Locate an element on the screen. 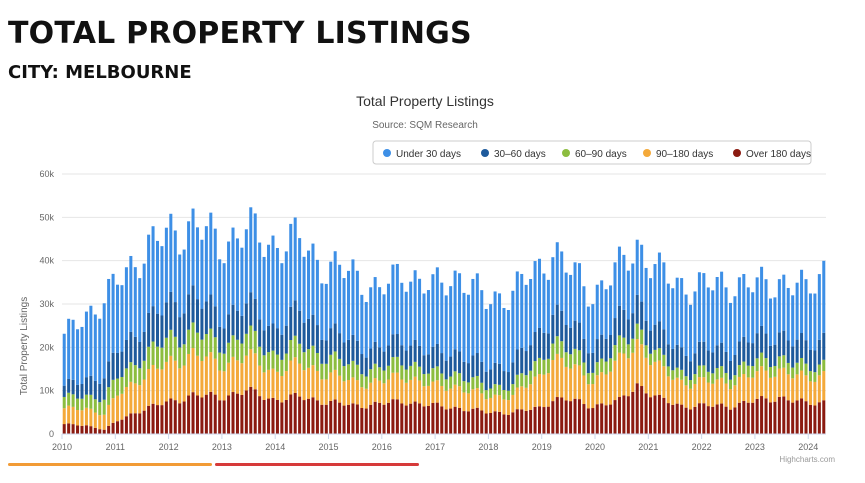 This screenshot has width=865, height=483. y-axis-title: Total Property Listings is located at coordinates (24, 346).